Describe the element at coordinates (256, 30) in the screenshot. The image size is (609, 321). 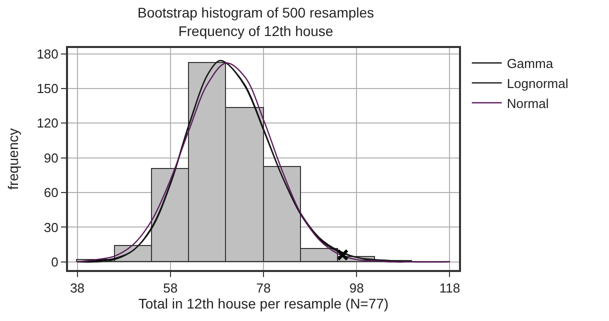
I see `chart-subtitle: Frequency of 12th house` at that location.